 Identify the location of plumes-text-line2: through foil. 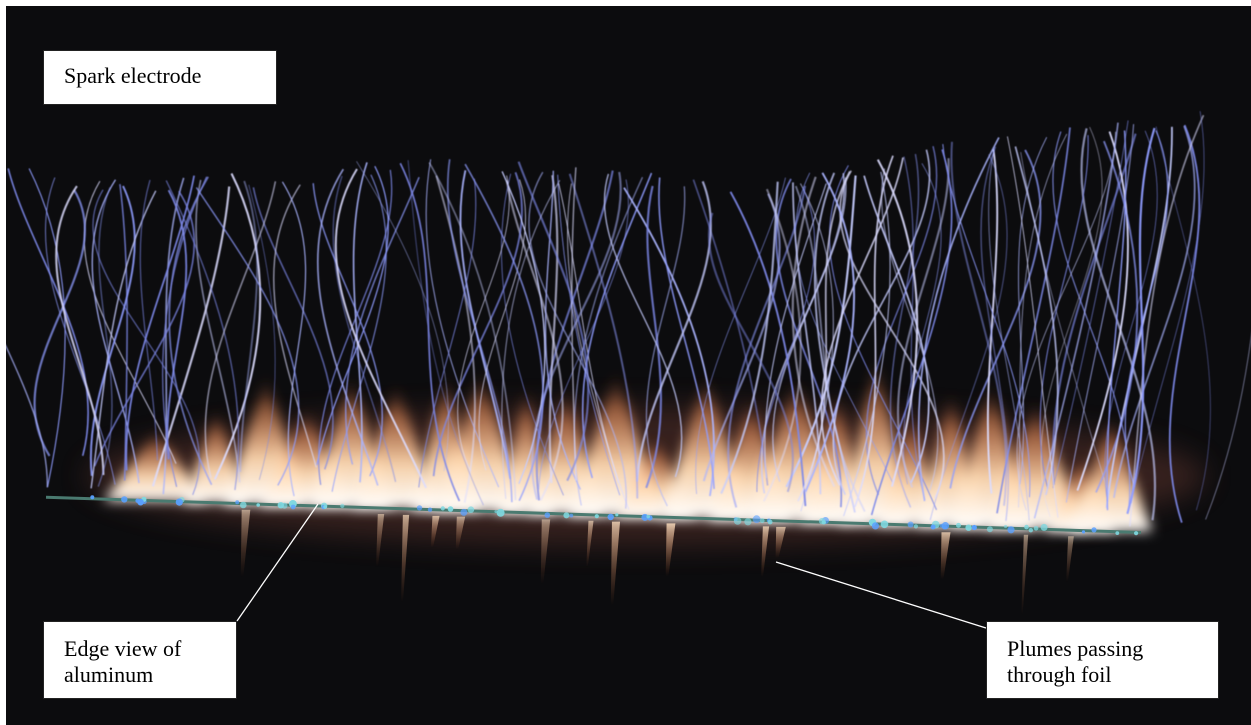
(1059, 674).